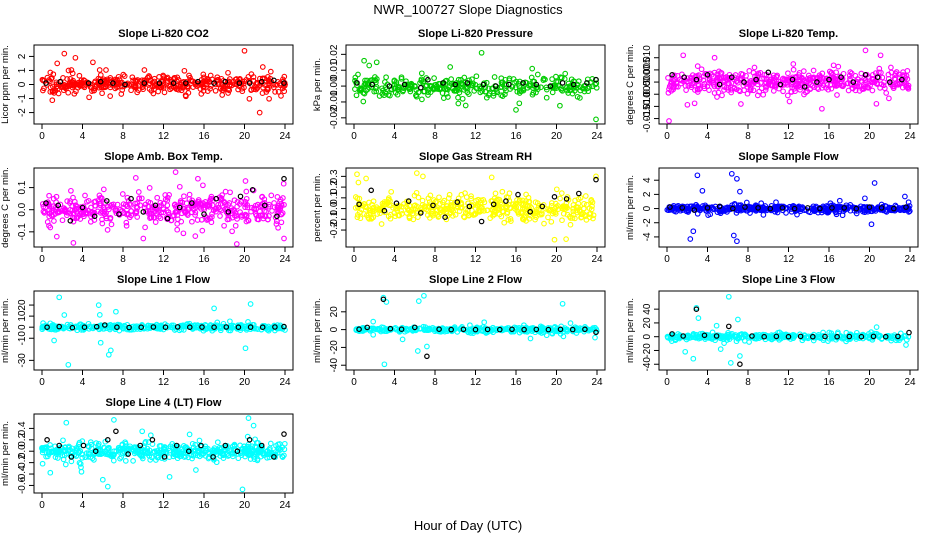  What do you see at coordinates (647, 309) in the screenshot?
I see `panel-9-y-tick-label: 40` at bounding box center [647, 309].